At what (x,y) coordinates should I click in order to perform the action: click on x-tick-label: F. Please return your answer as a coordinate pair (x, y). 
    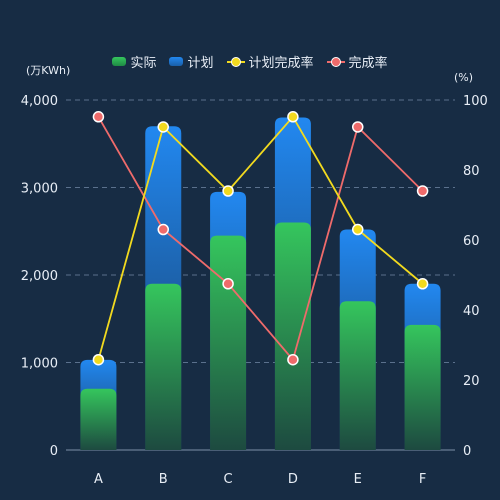
    Looking at the image, I should click on (422, 479).